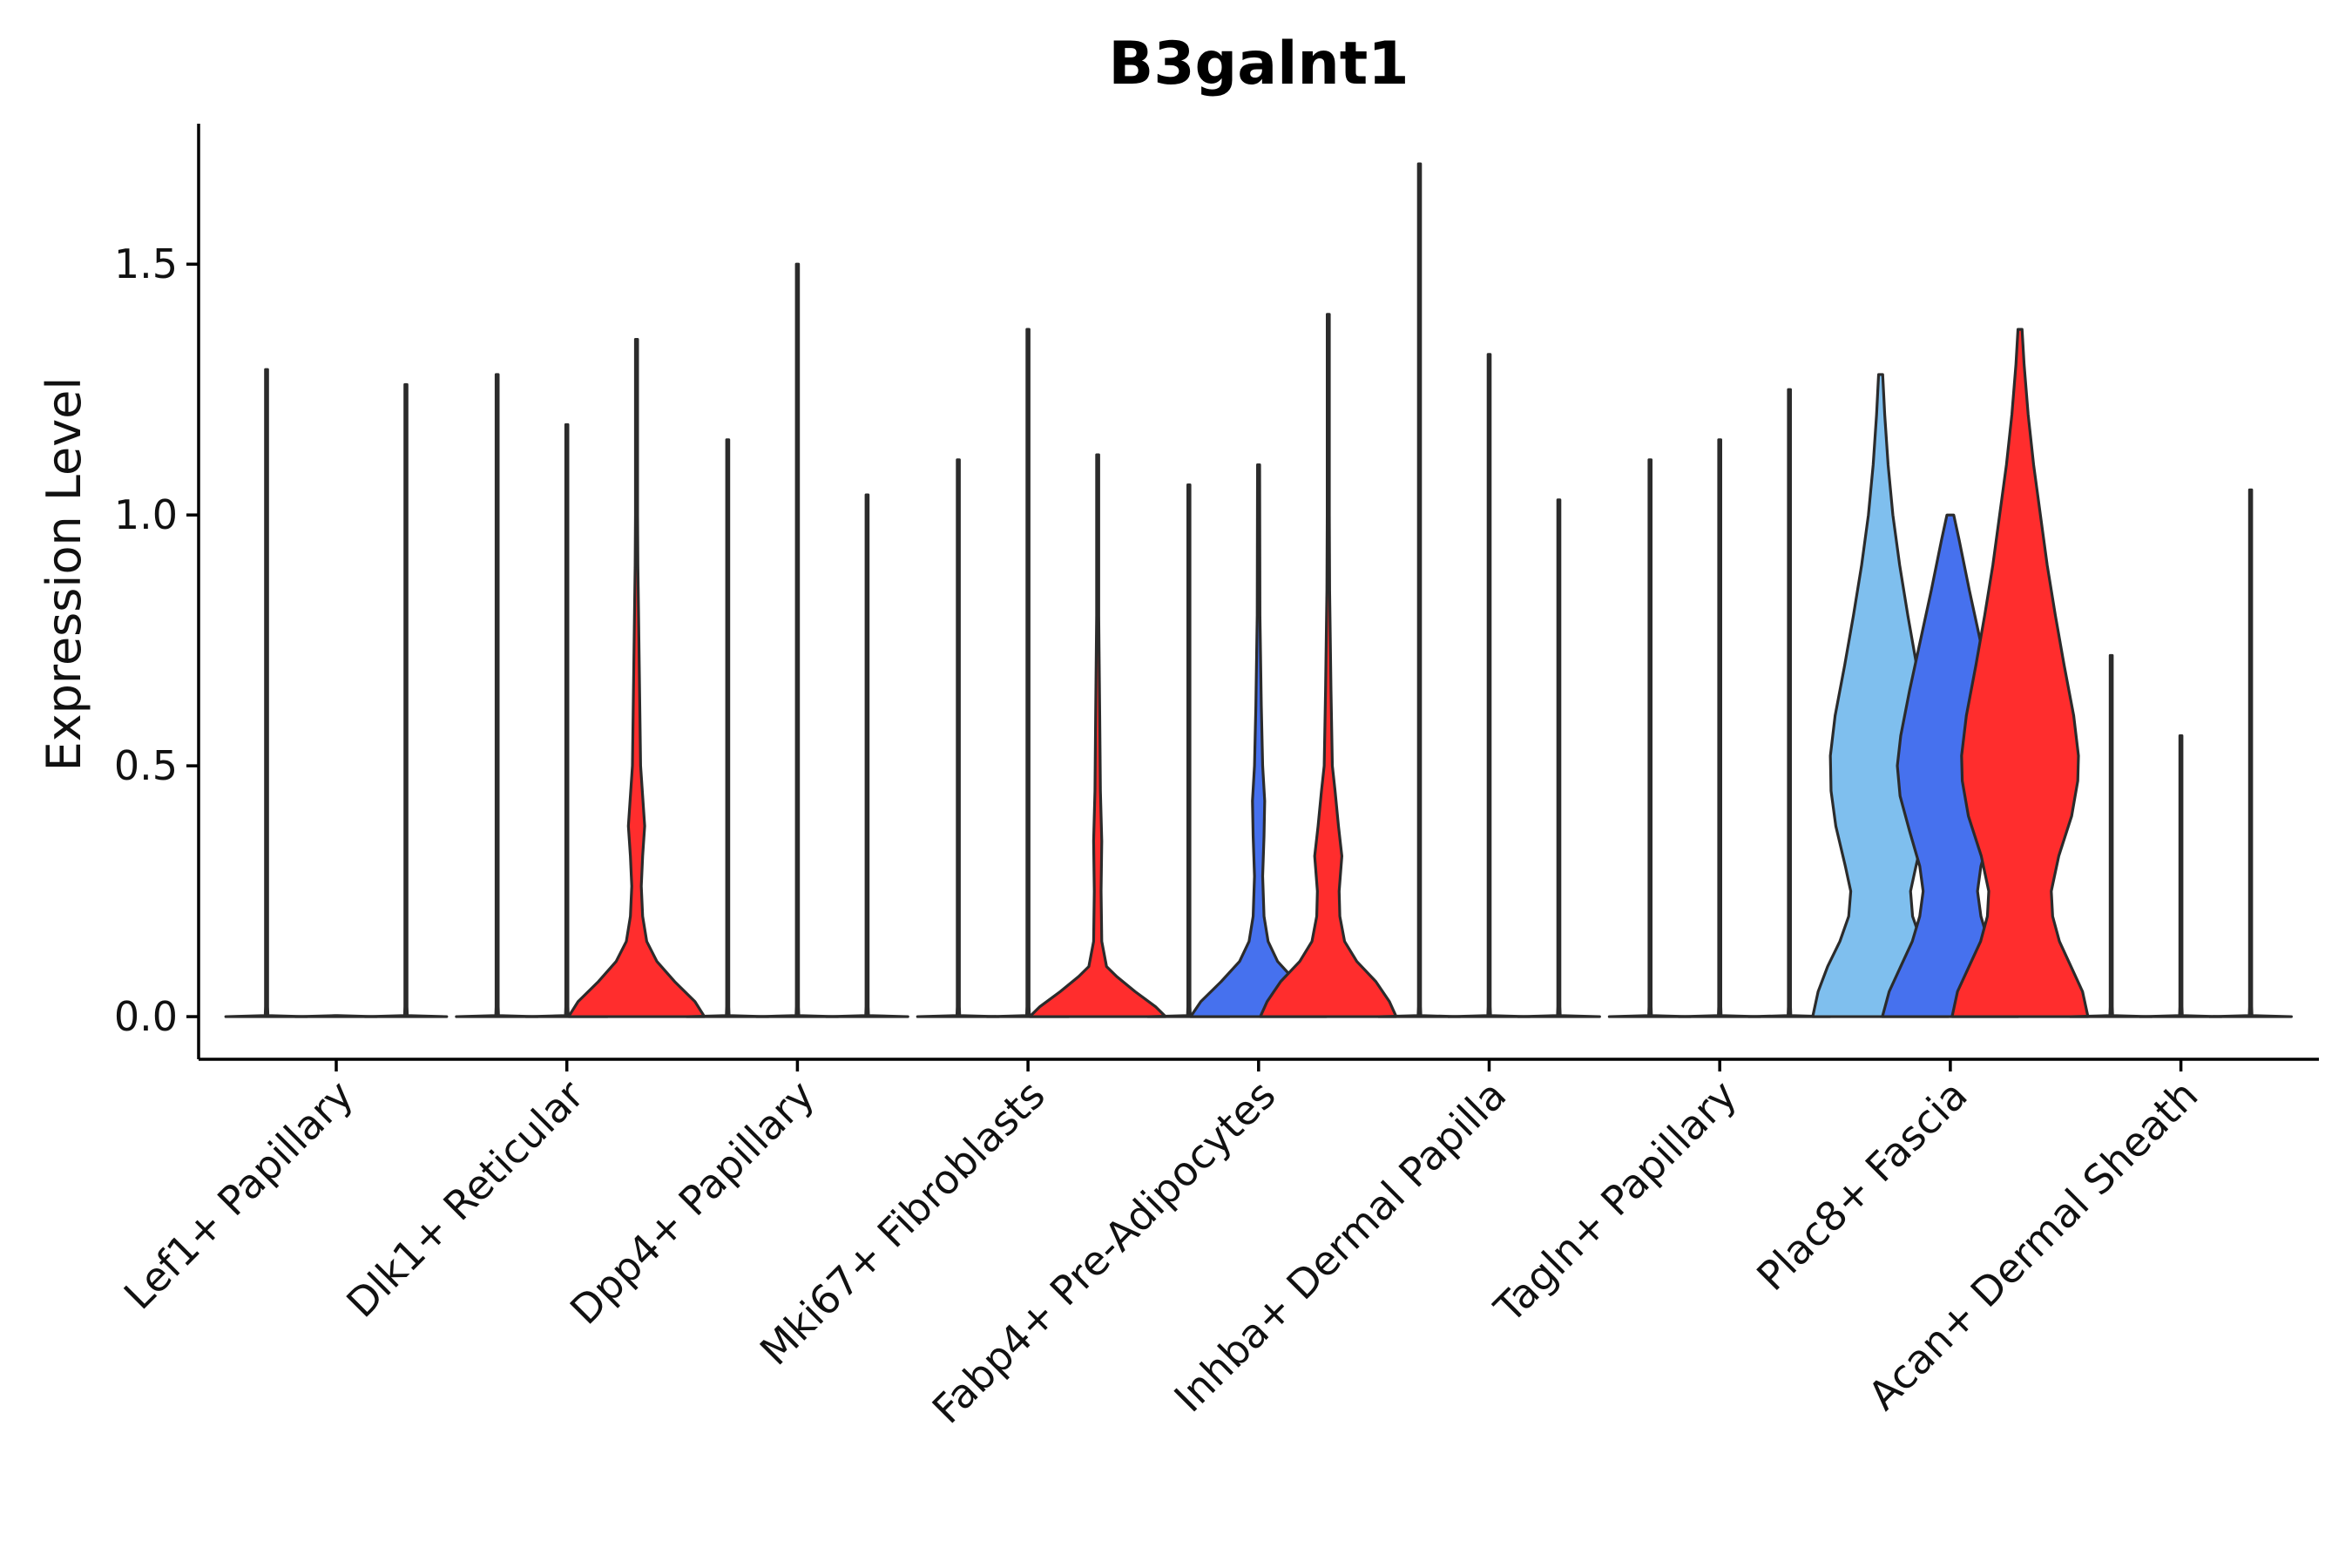  Describe the element at coordinates (156, 640) in the screenshot. I see `y-axis-ticks: 0.0 0.5 1.0 1.5` at that location.